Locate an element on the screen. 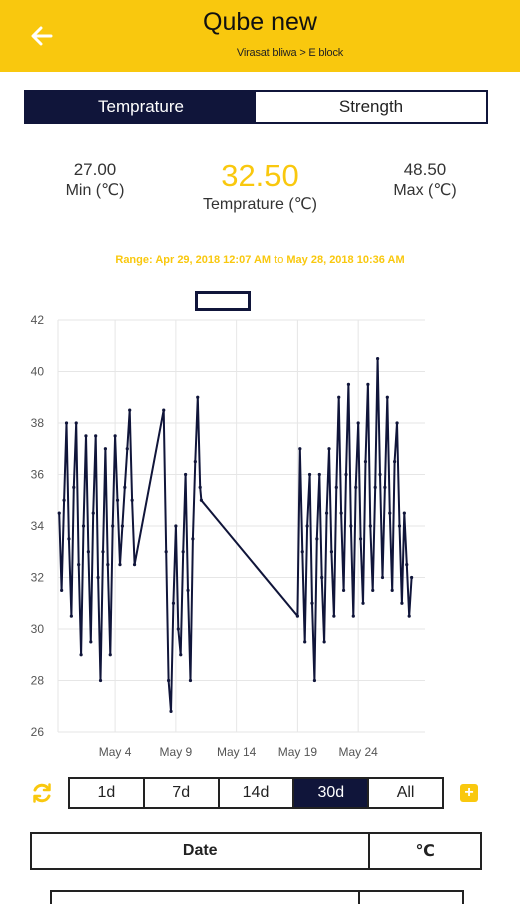 The width and height of the screenshot is (520, 904). y-tick-label: 38 is located at coordinates (38, 423).